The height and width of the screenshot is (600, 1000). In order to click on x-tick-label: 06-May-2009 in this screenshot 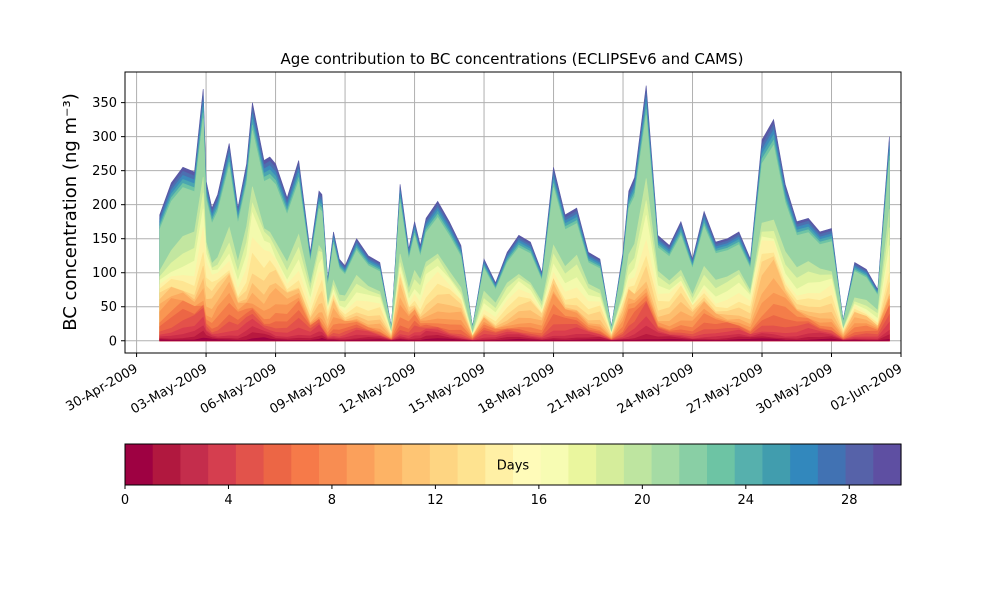, I will do `click(239, 389)`.